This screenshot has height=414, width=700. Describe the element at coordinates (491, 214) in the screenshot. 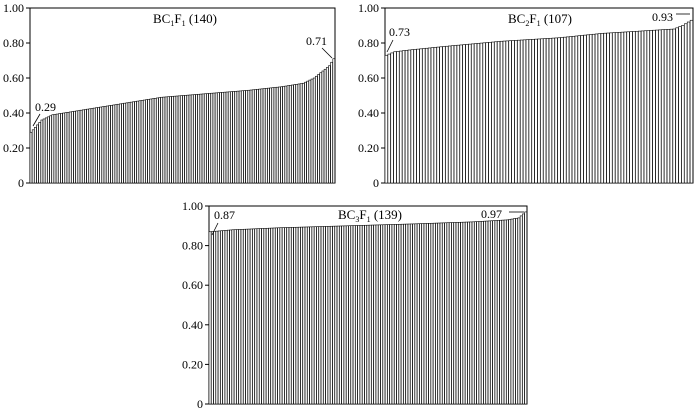

I see `max-value-label: 0.97` at that location.